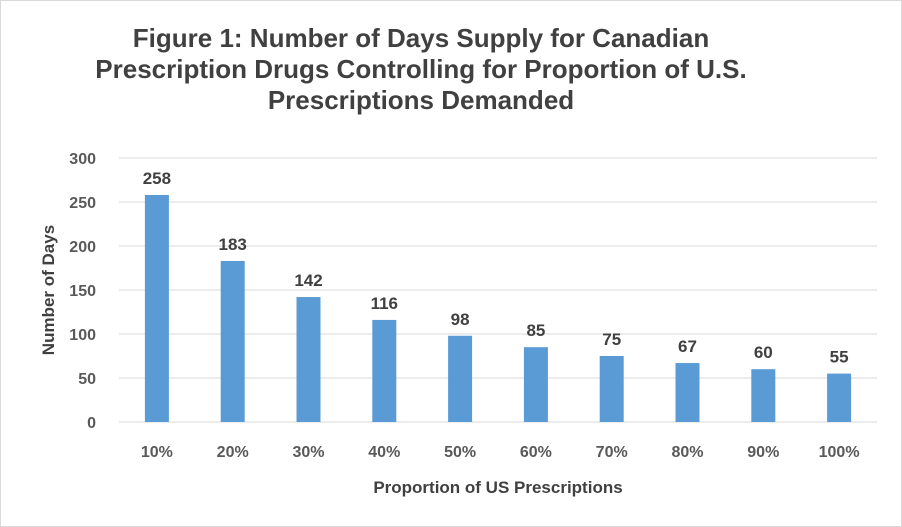  Describe the element at coordinates (460, 452) in the screenshot. I see `x-tick-label: 50%` at that location.